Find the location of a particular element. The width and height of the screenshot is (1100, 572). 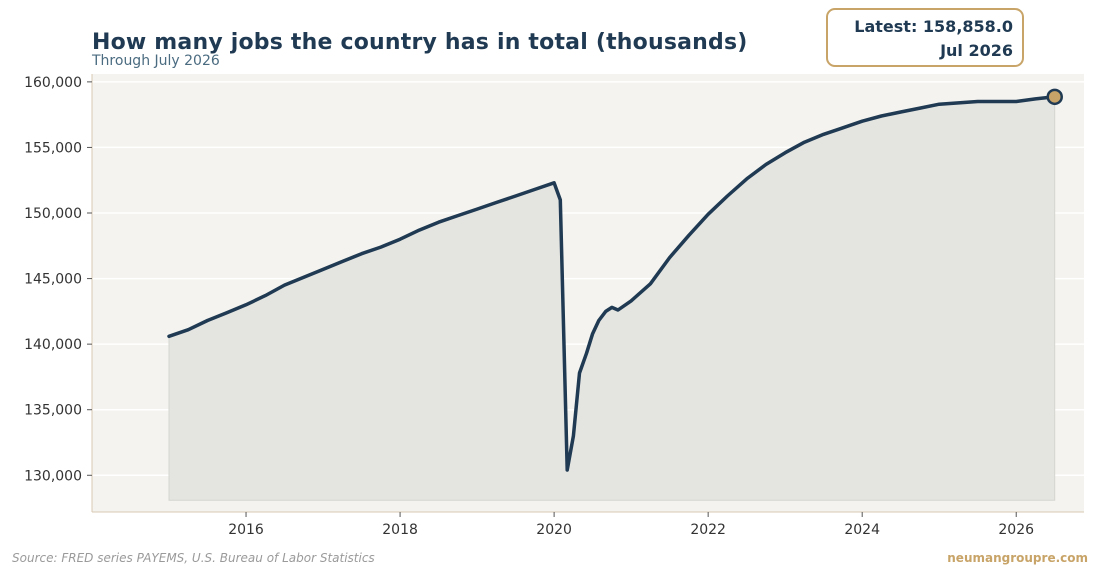

x-tick-label: 2016 is located at coordinates (246, 530).